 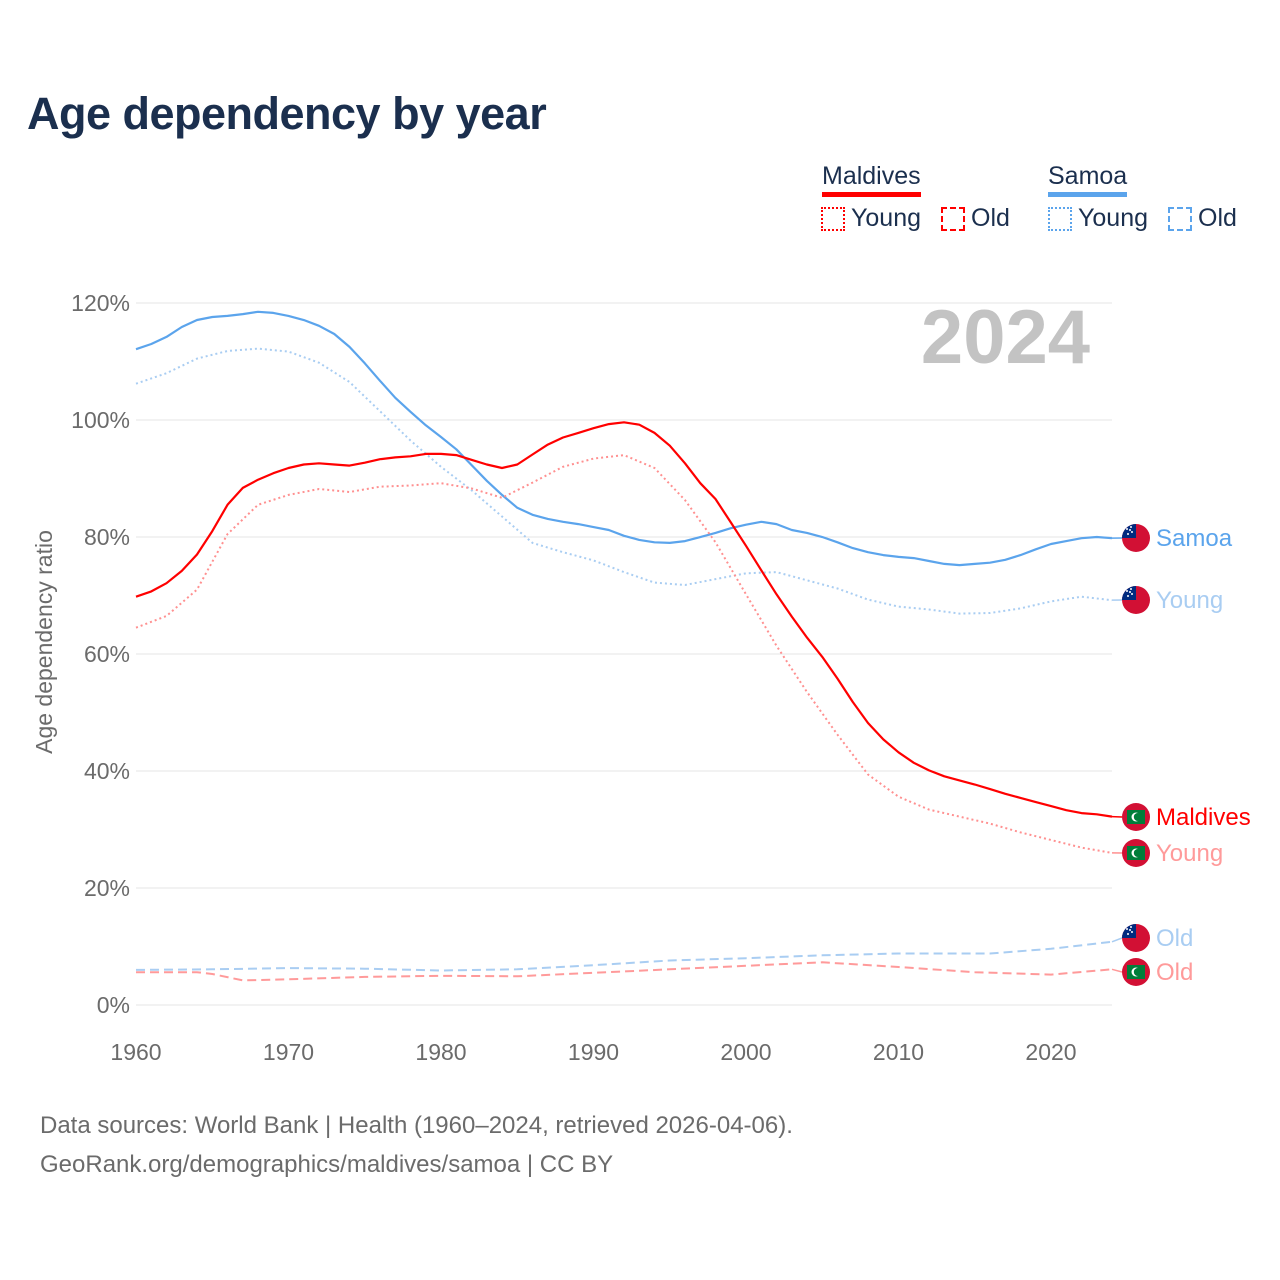 What do you see at coordinates (745, 1052) in the screenshot?
I see `x-tick-label: 2000` at bounding box center [745, 1052].